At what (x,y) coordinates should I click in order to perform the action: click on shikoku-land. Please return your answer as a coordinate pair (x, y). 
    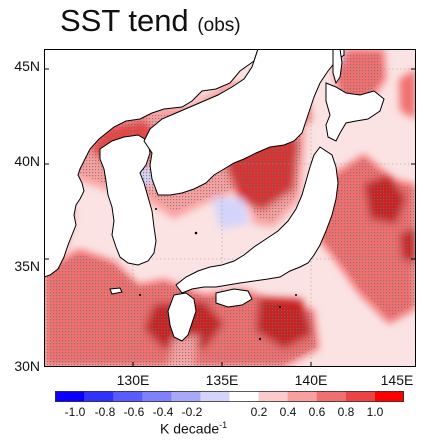
    Looking at the image, I should click on (234, 298).